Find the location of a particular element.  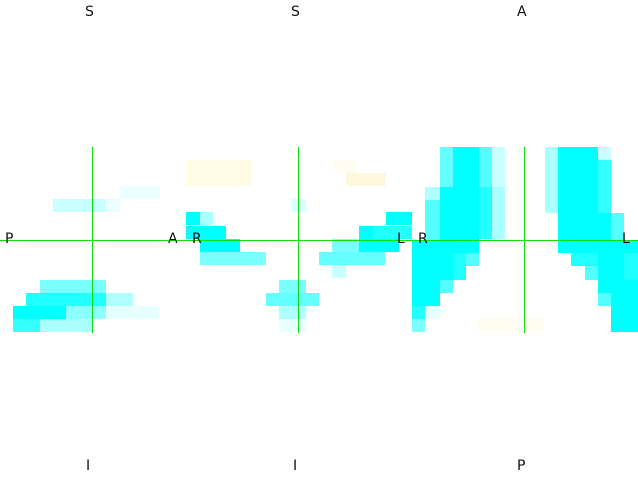

crosshair-horizontal is located at coordinates (525, 240).